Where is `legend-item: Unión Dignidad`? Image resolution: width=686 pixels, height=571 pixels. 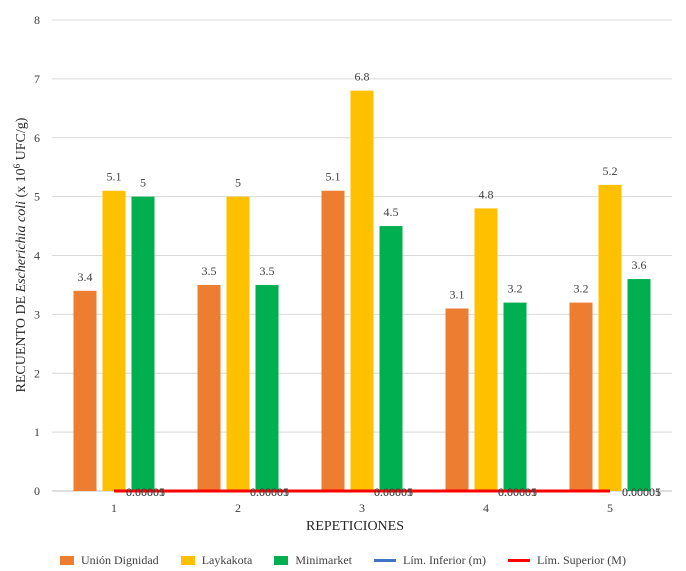 legend-item: Unión Dignidad is located at coordinates (109, 560).